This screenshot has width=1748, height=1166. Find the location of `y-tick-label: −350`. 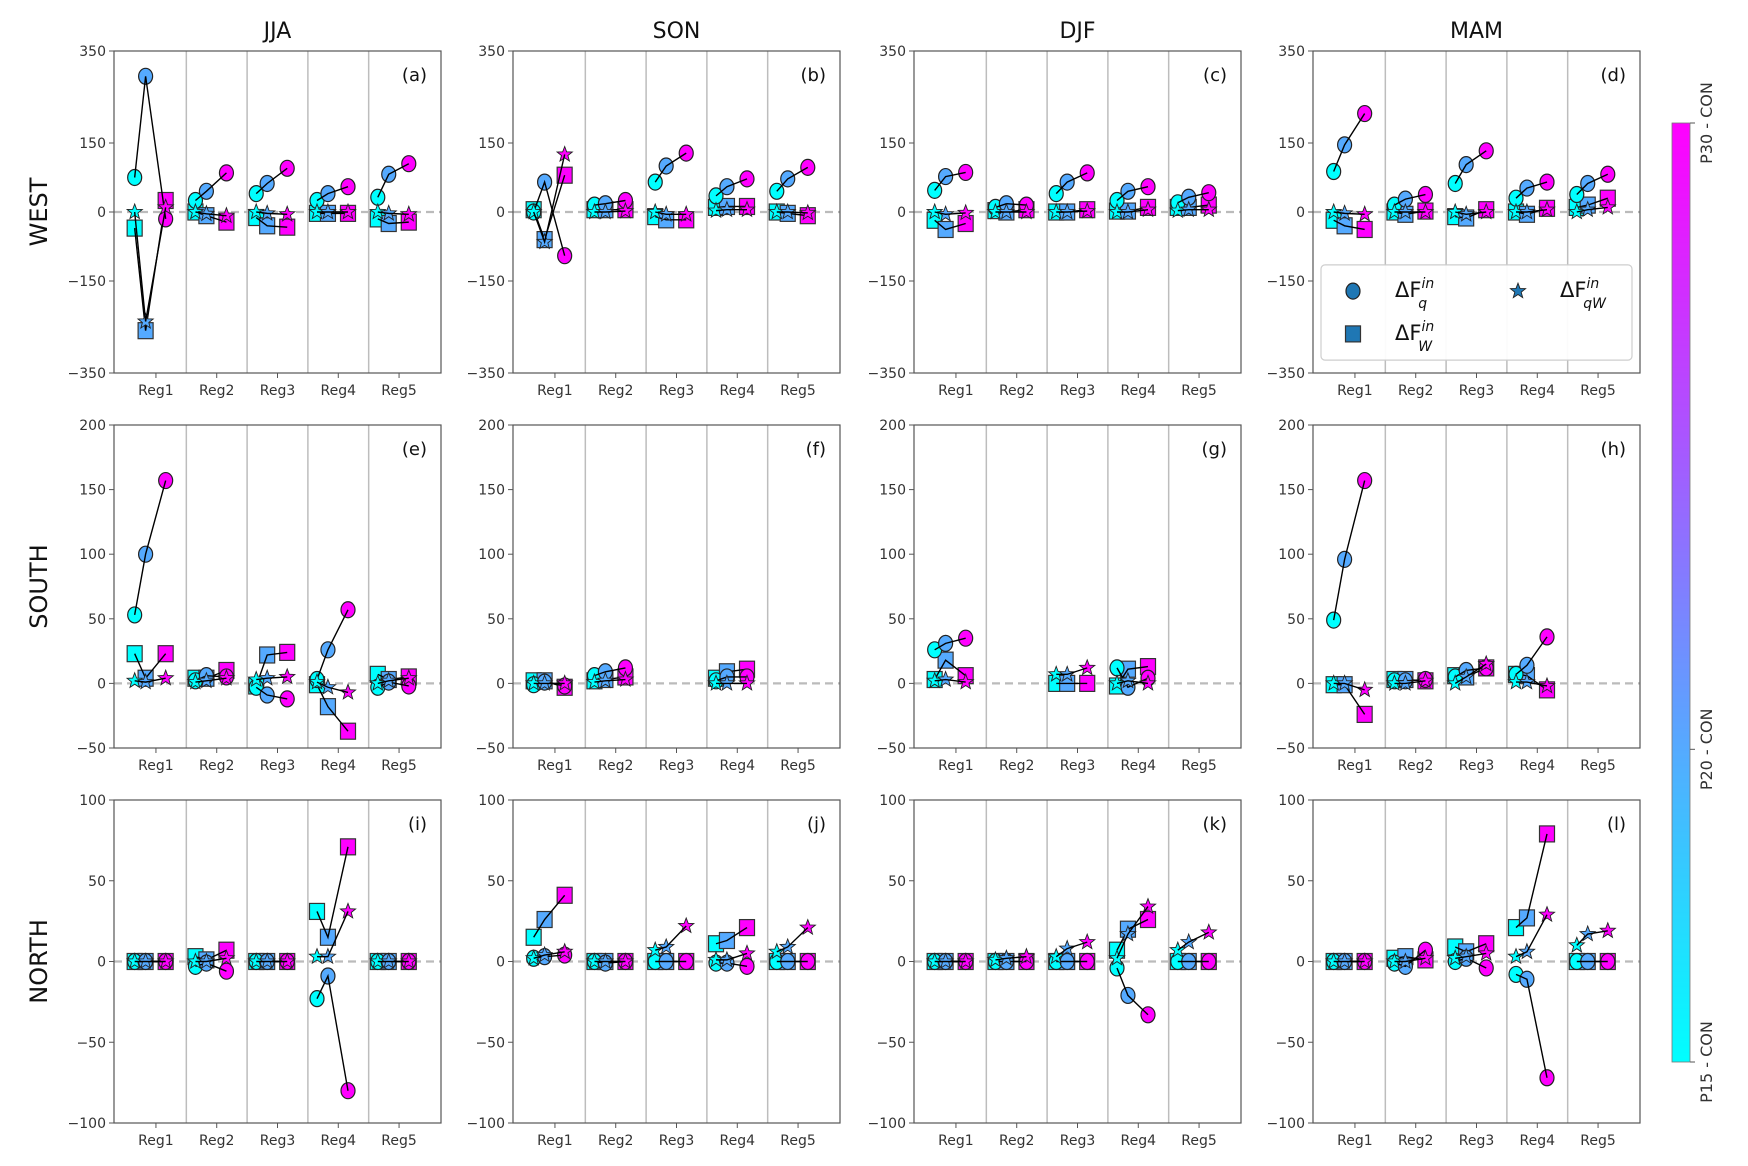

y-tick-label: −350 is located at coordinates (87, 374).